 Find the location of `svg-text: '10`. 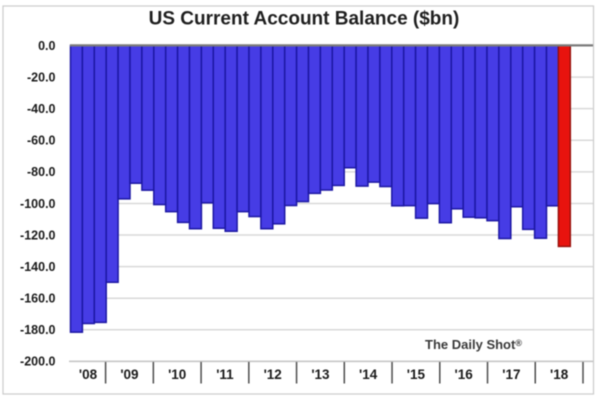

svg-text: '10 is located at coordinates (177, 374).